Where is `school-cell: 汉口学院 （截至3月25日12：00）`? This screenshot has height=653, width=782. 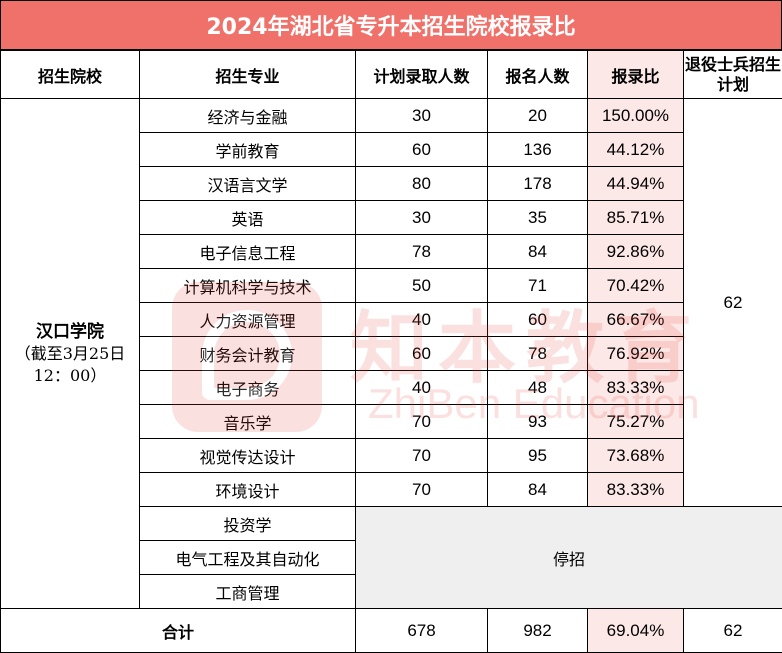 school-cell: 汉口学院 （截至3月25日12：00） is located at coordinates (70, 353).